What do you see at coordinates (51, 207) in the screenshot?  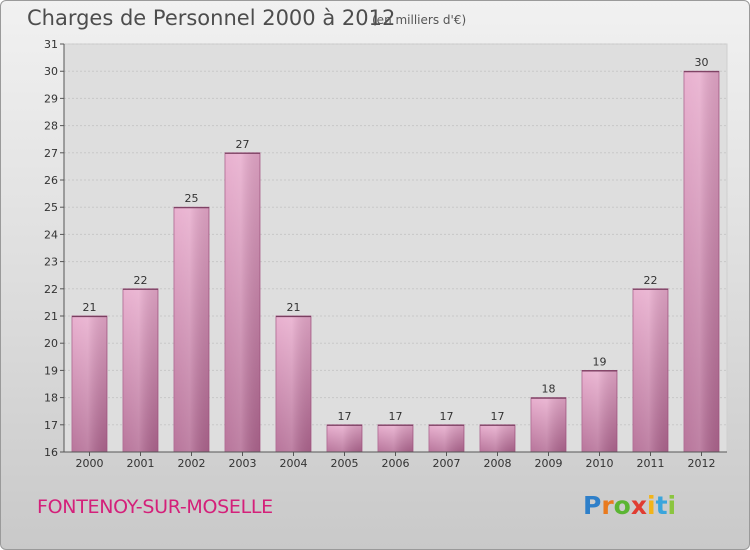 I see `y-tick-label: 25` at bounding box center [51, 207].